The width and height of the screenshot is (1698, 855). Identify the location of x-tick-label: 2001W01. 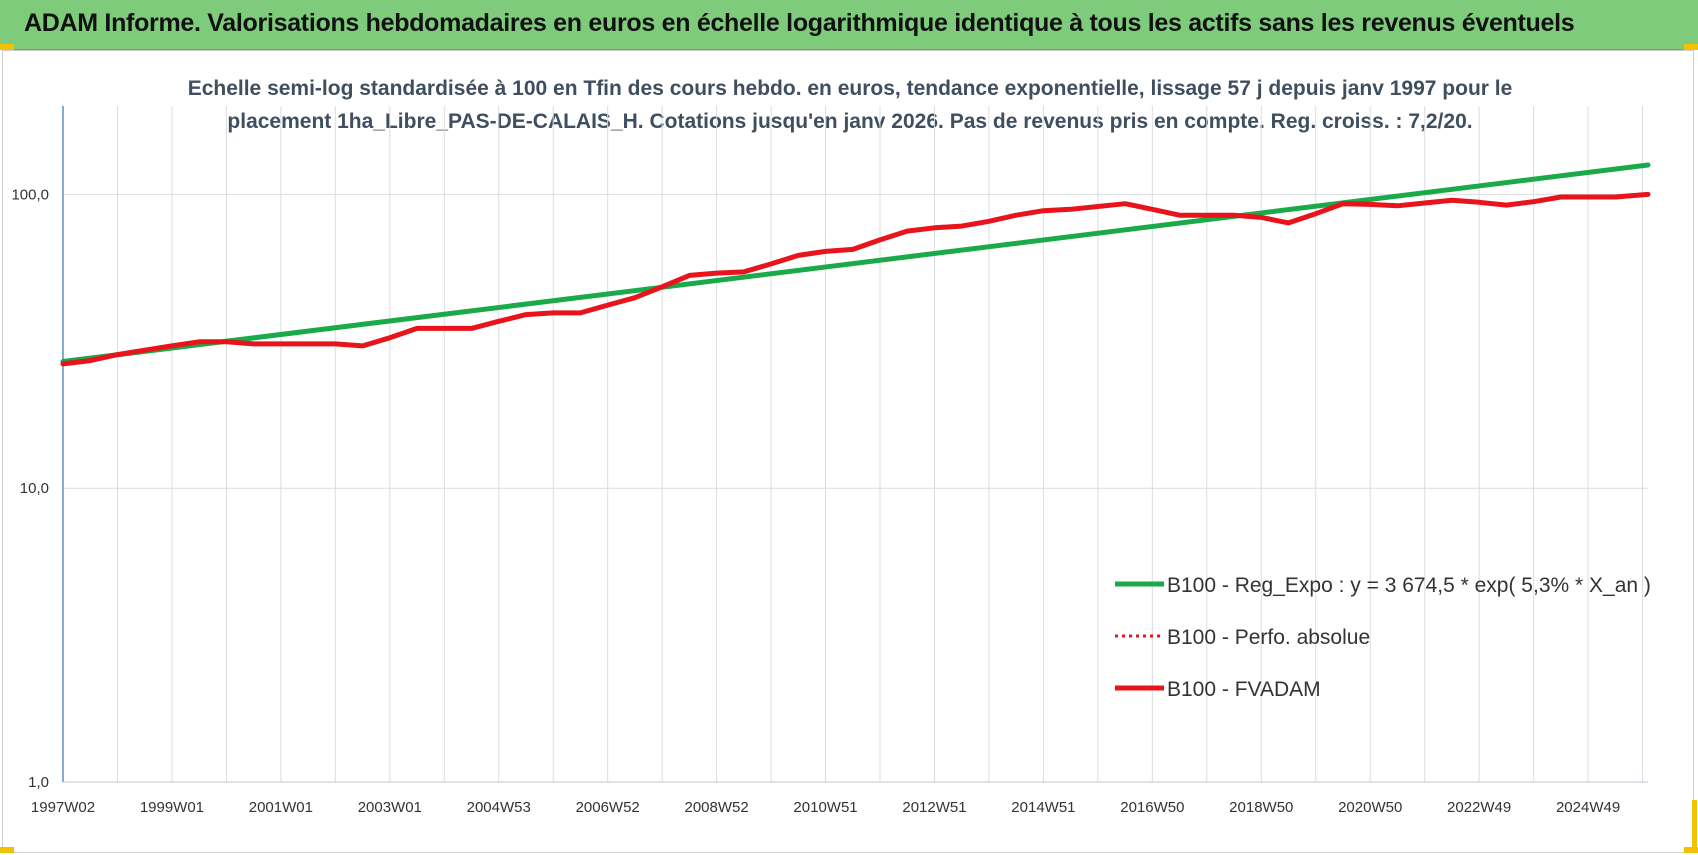
(281, 807).